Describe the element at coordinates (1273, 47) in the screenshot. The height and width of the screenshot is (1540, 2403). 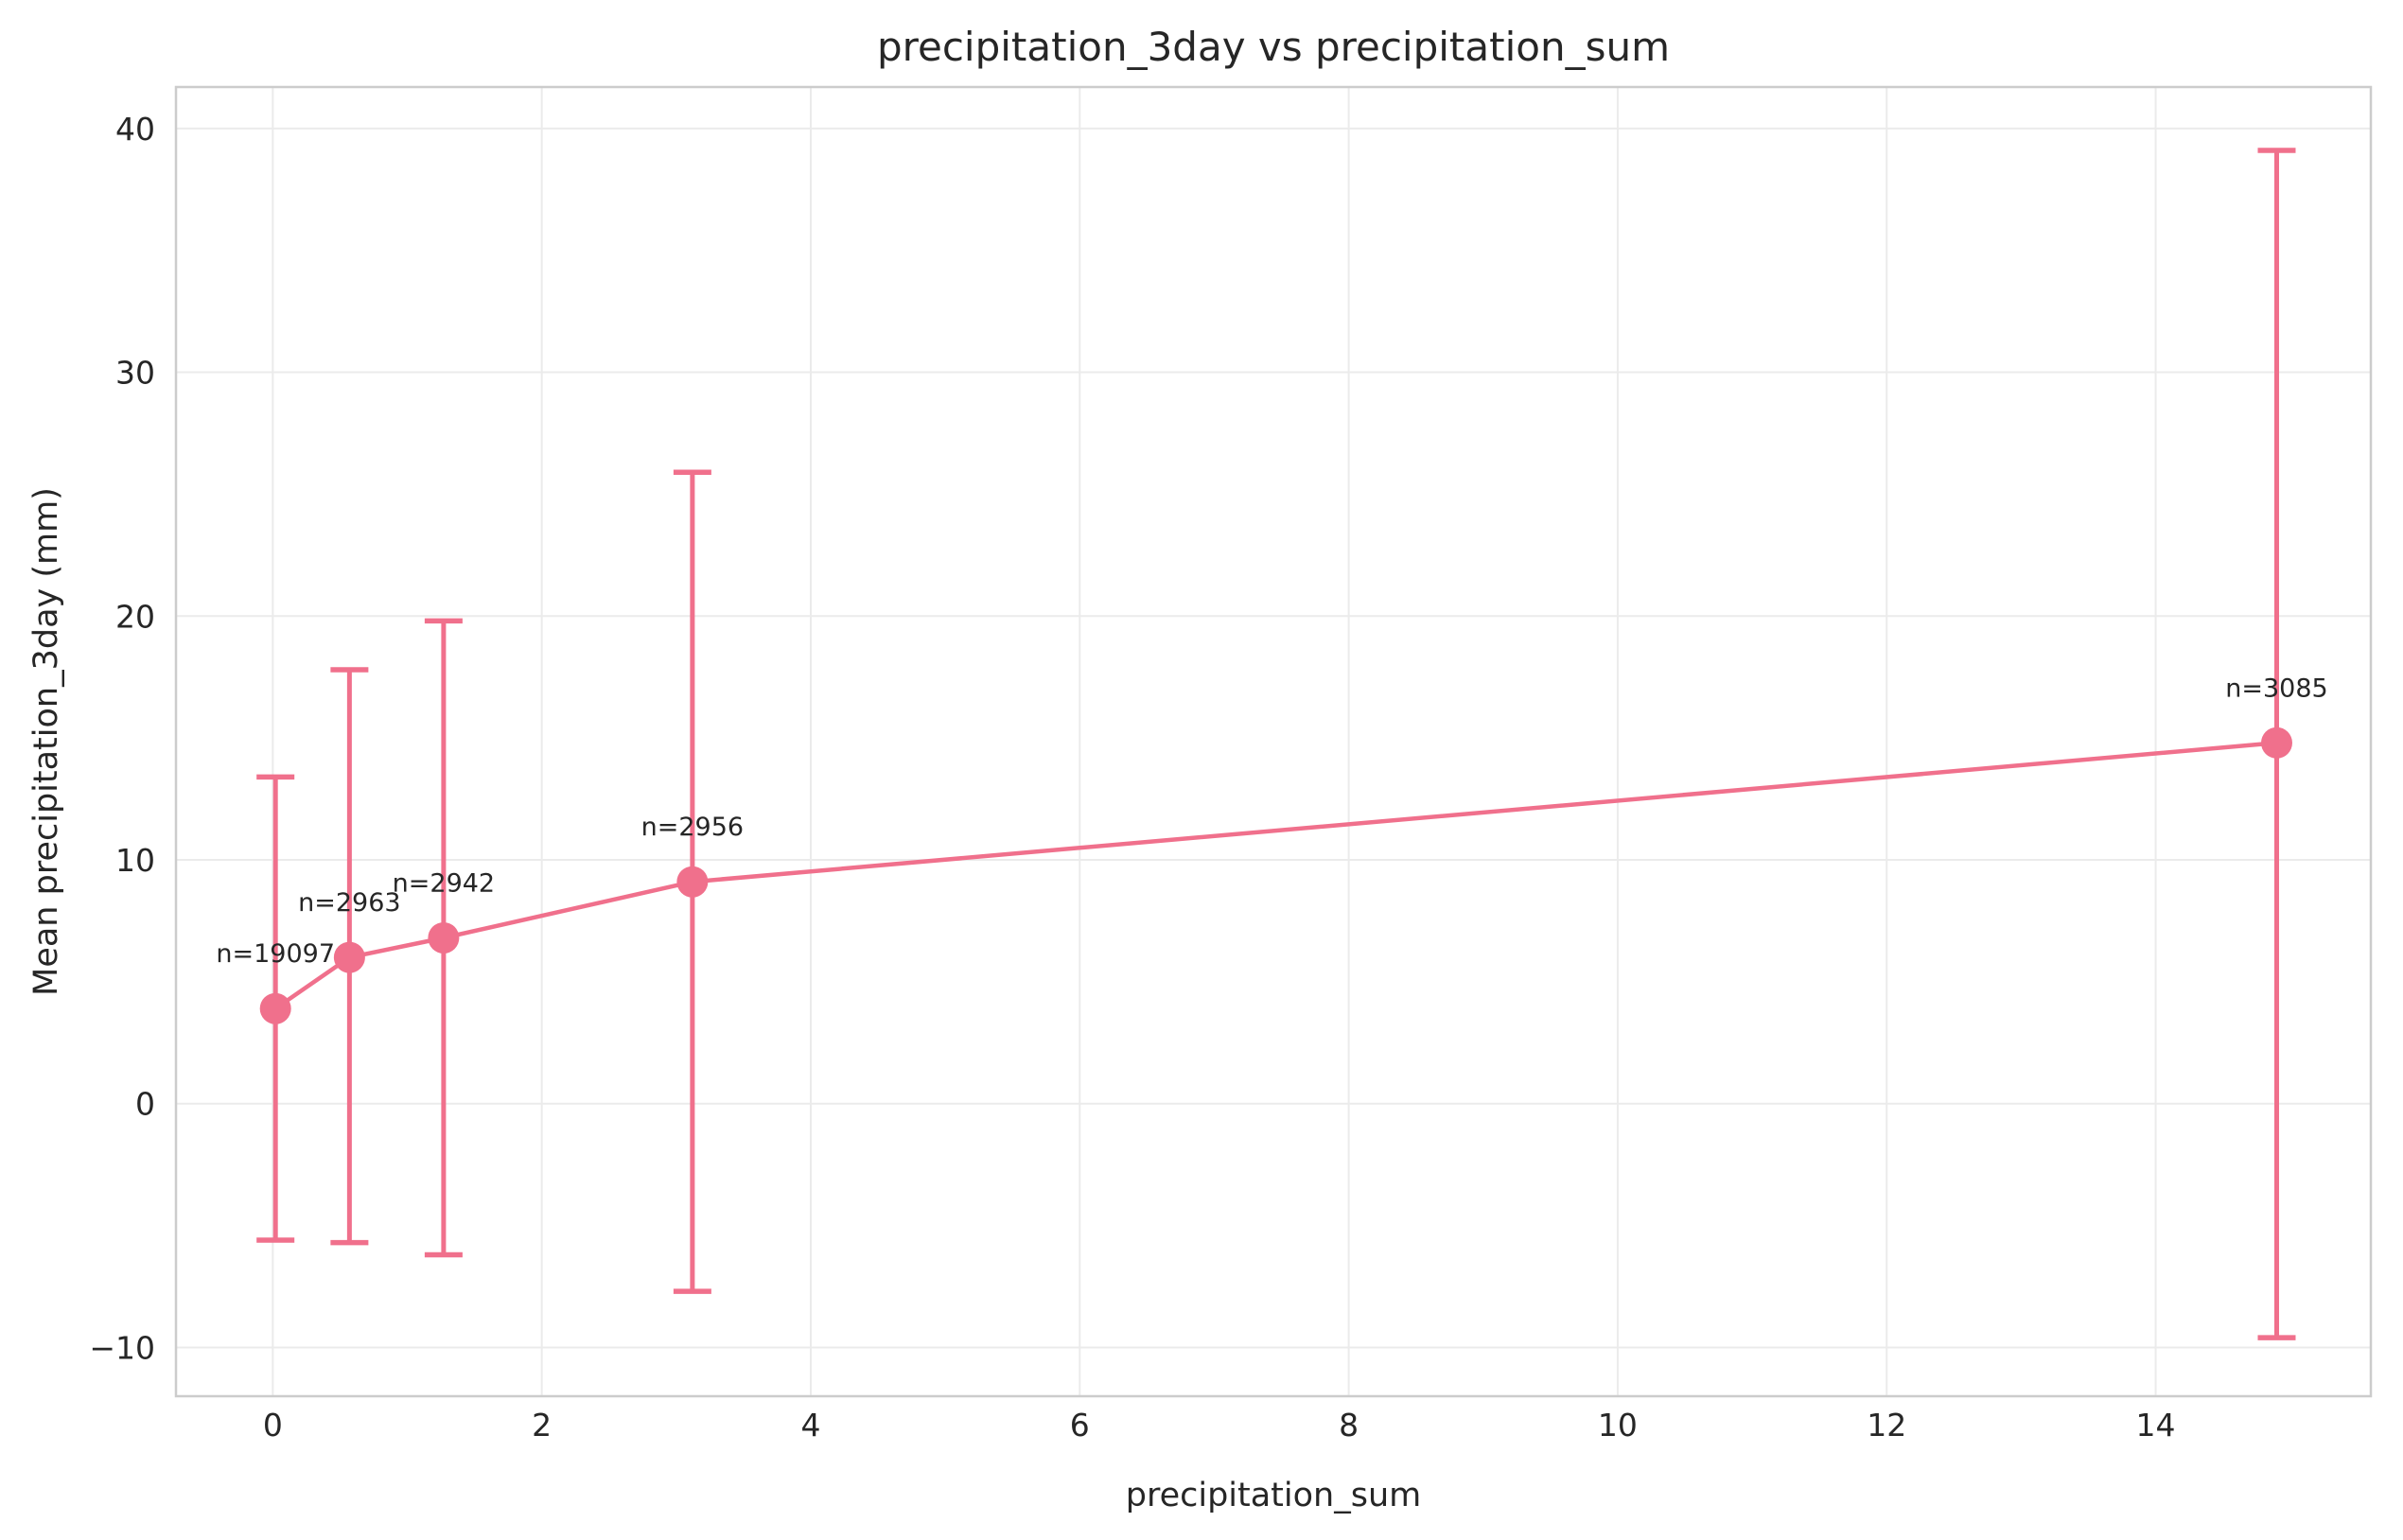
I see `chart-title: precipitation_3day vs precipitation_sum` at that location.